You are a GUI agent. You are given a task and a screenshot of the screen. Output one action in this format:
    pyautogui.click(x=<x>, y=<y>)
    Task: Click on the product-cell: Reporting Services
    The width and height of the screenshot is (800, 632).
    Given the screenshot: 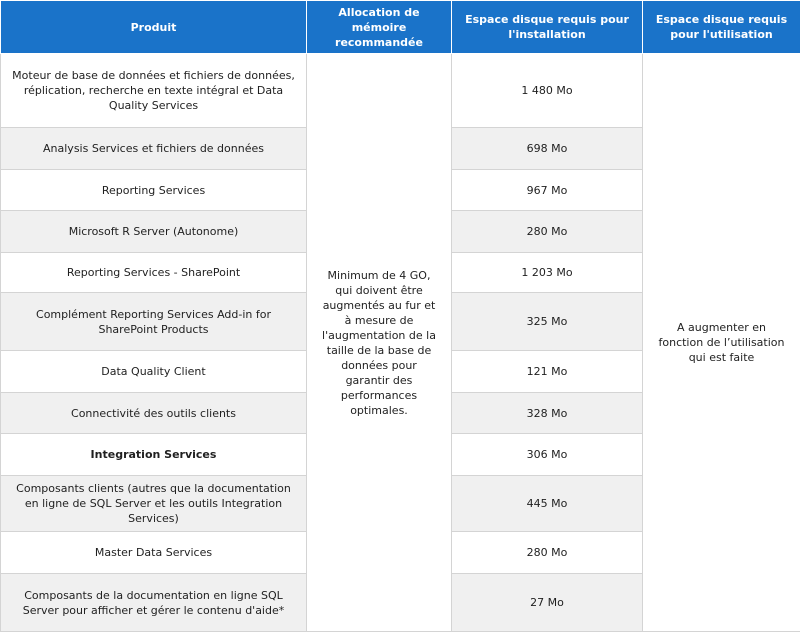 What is the action you would take?
    pyautogui.click(x=154, y=190)
    